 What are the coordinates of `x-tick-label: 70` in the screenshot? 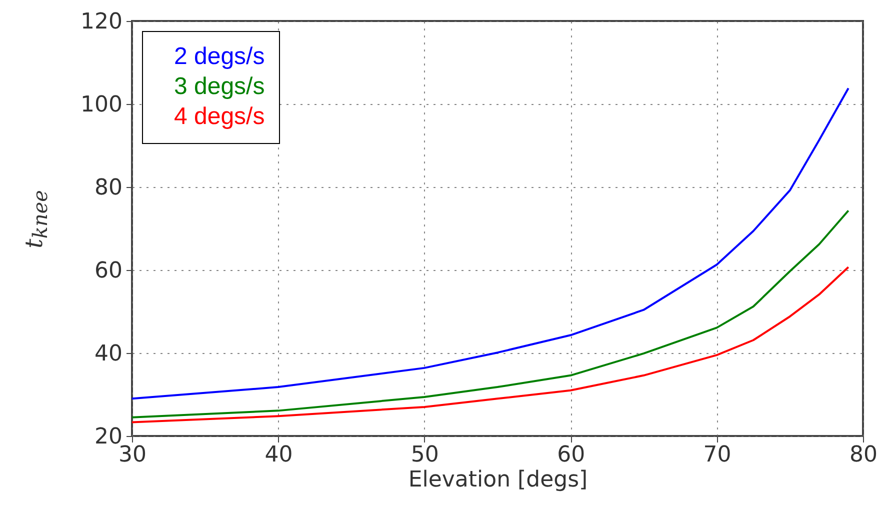 It's located at (717, 455).